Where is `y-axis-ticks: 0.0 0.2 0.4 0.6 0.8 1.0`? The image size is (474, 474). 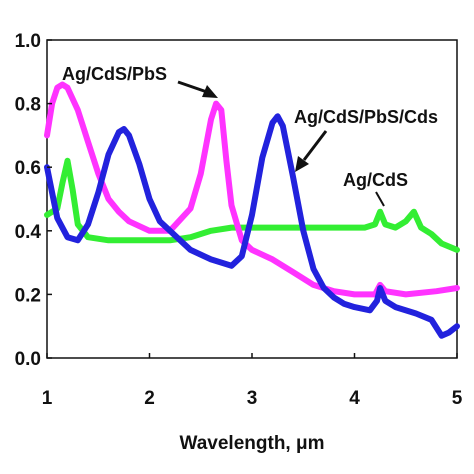 y-axis-ticks: 0.0 0.2 0.4 0.6 0.8 1.0 is located at coordinates (33, 200).